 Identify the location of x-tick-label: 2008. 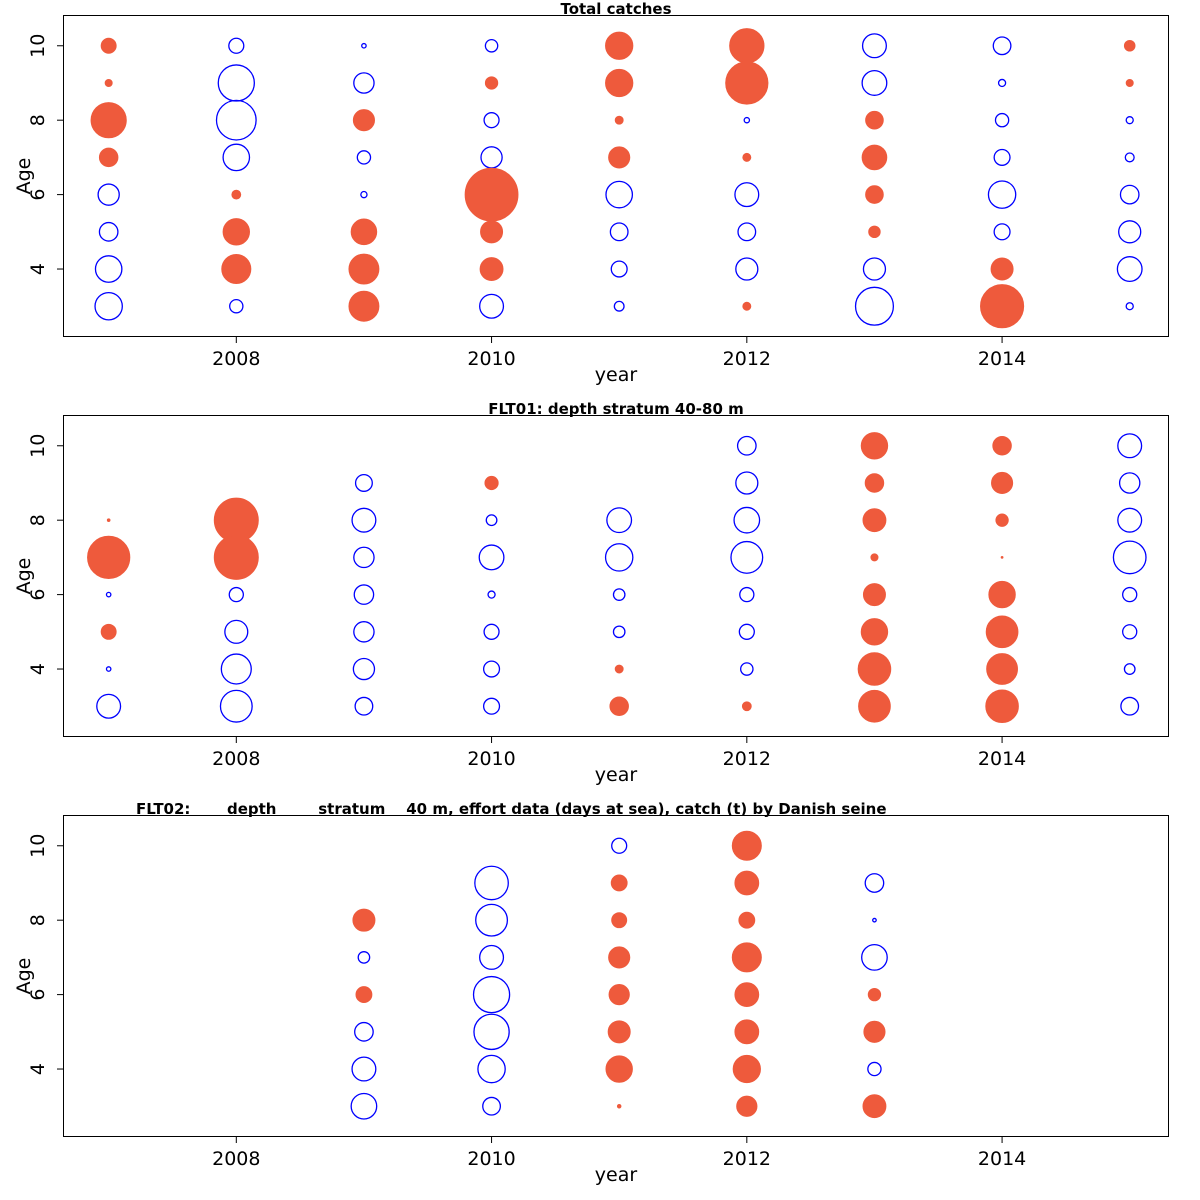
(236, 1159).